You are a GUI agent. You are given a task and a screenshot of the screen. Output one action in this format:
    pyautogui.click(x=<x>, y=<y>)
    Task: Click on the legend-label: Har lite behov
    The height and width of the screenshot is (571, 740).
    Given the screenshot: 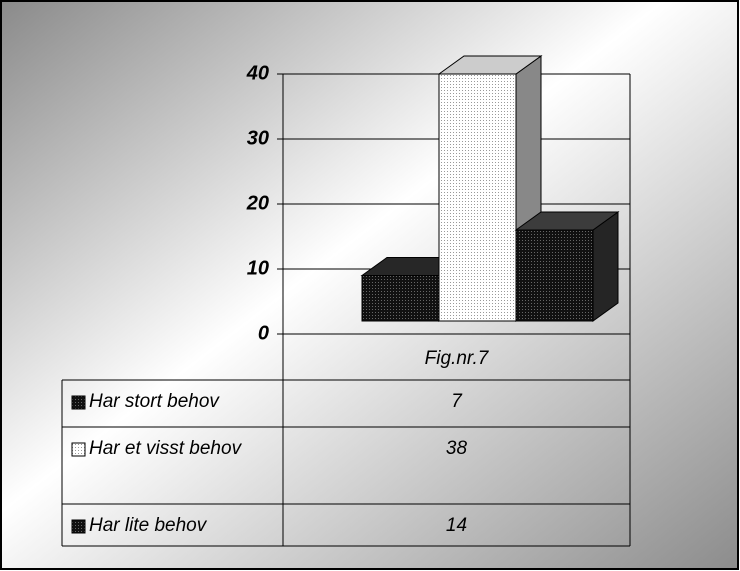 What is the action you would take?
    pyautogui.click(x=148, y=525)
    